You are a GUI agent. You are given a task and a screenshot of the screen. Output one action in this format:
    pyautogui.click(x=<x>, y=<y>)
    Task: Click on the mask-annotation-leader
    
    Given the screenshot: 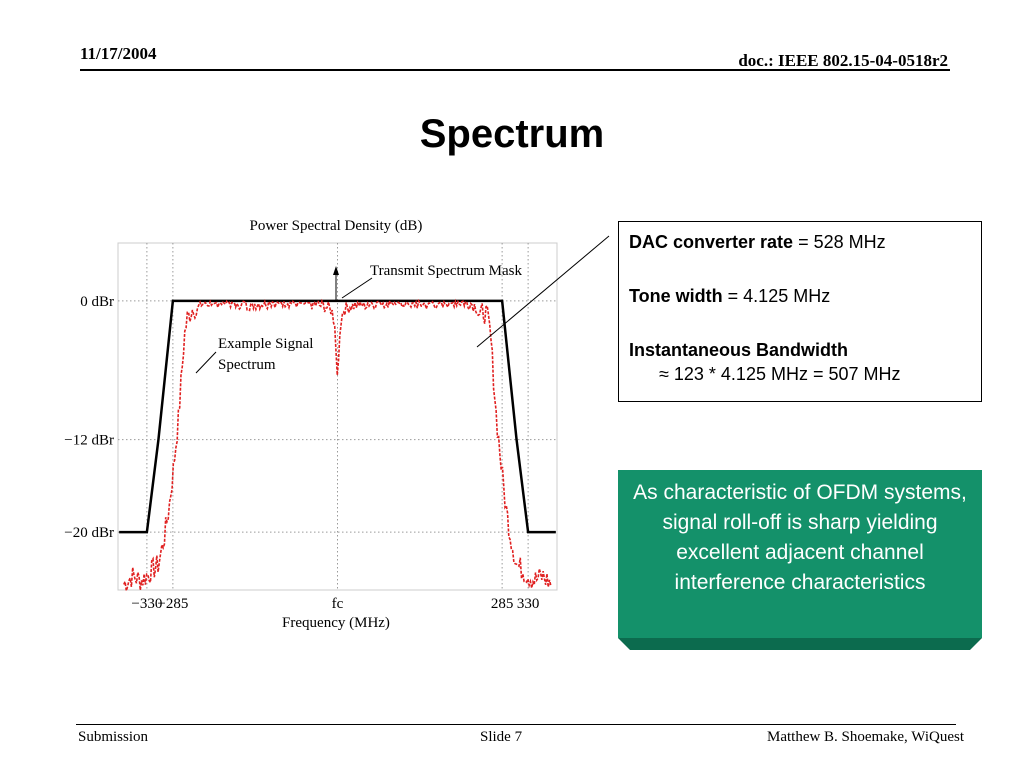 What is the action you would take?
    pyautogui.click(x=357, y=288)
    